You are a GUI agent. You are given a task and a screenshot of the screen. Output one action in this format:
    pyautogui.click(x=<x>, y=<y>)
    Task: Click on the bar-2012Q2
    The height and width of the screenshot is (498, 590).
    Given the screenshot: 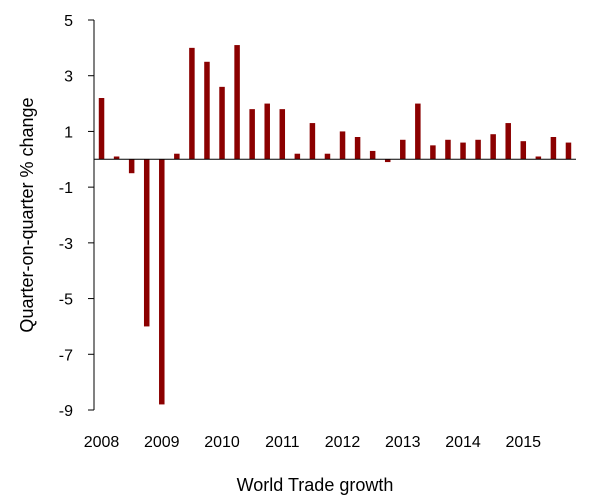 What is the action you would take?
    pyautogui.click(x=357, y=148)
    